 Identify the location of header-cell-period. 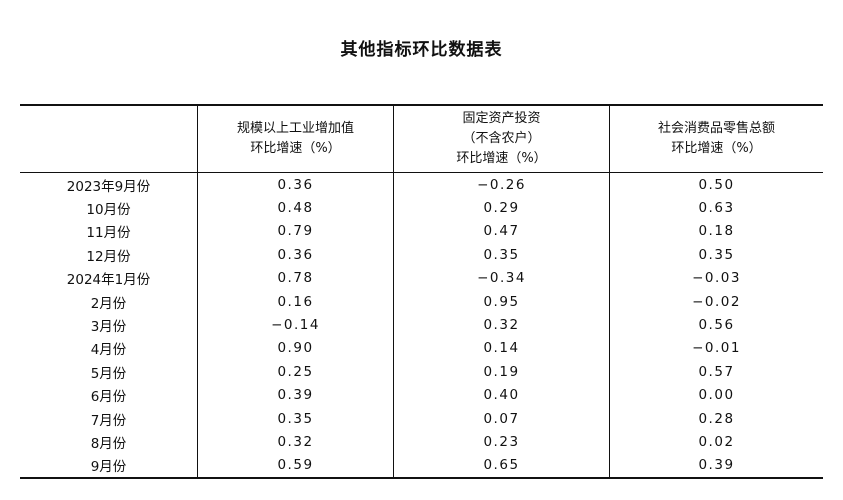
(108, 139).